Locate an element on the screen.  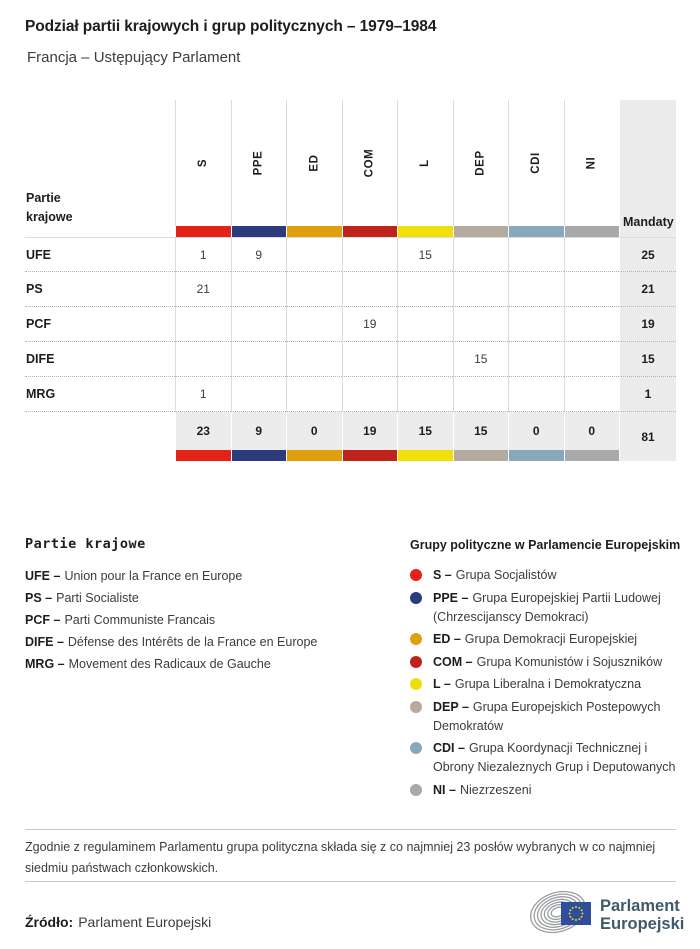
cdi-color-dot is located at coordinates (416, 748).